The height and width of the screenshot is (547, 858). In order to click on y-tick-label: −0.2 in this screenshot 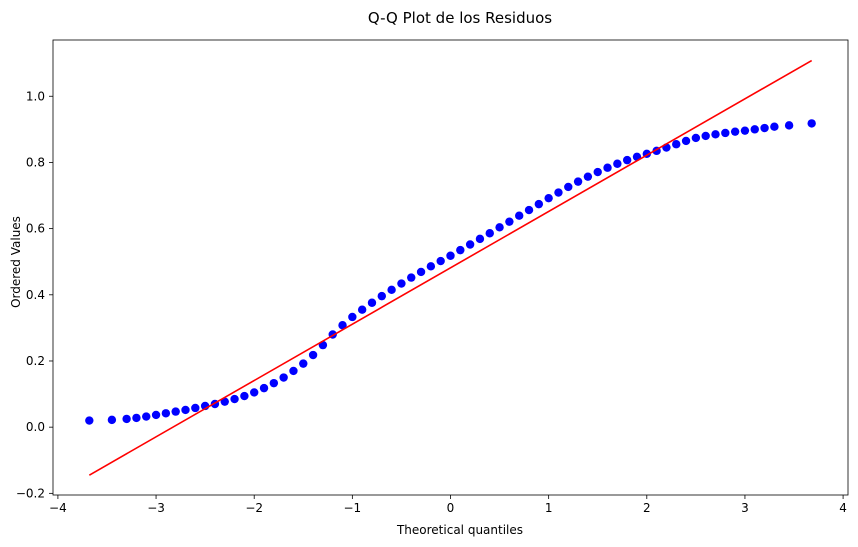, I will do `click(30, 493)`.